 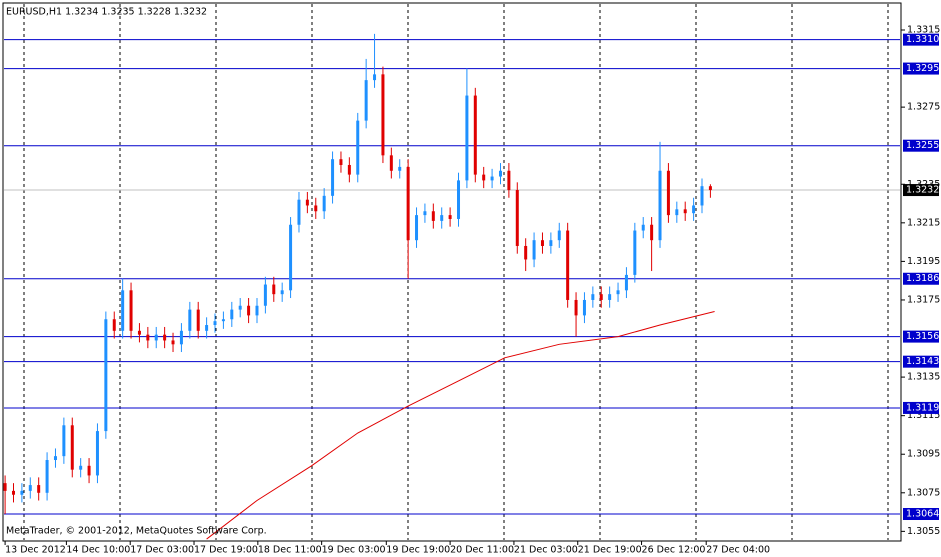 I want to click on current-price-label: 1.3232, so click(x=922, y=190).